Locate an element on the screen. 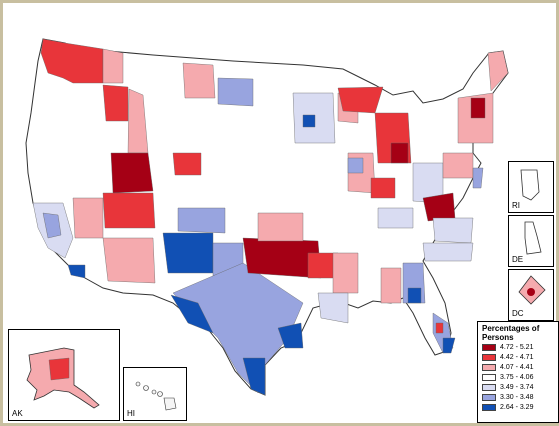 The height and width of the screenshot is (426, 559). legend-label: 4.42 - 4.71 is located at coordinates (517, 357).